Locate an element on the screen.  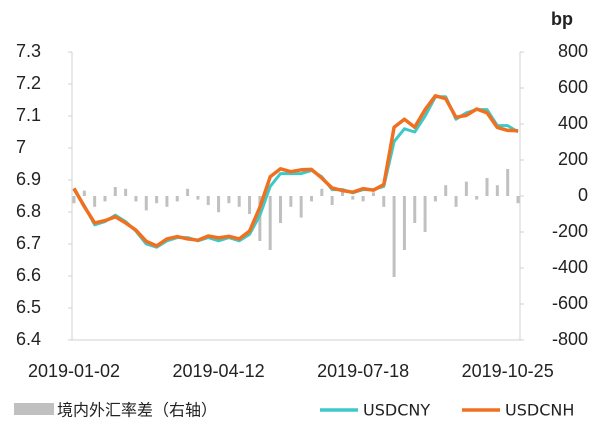
y2-axis-label: bp is located at coordinates (562, 19).